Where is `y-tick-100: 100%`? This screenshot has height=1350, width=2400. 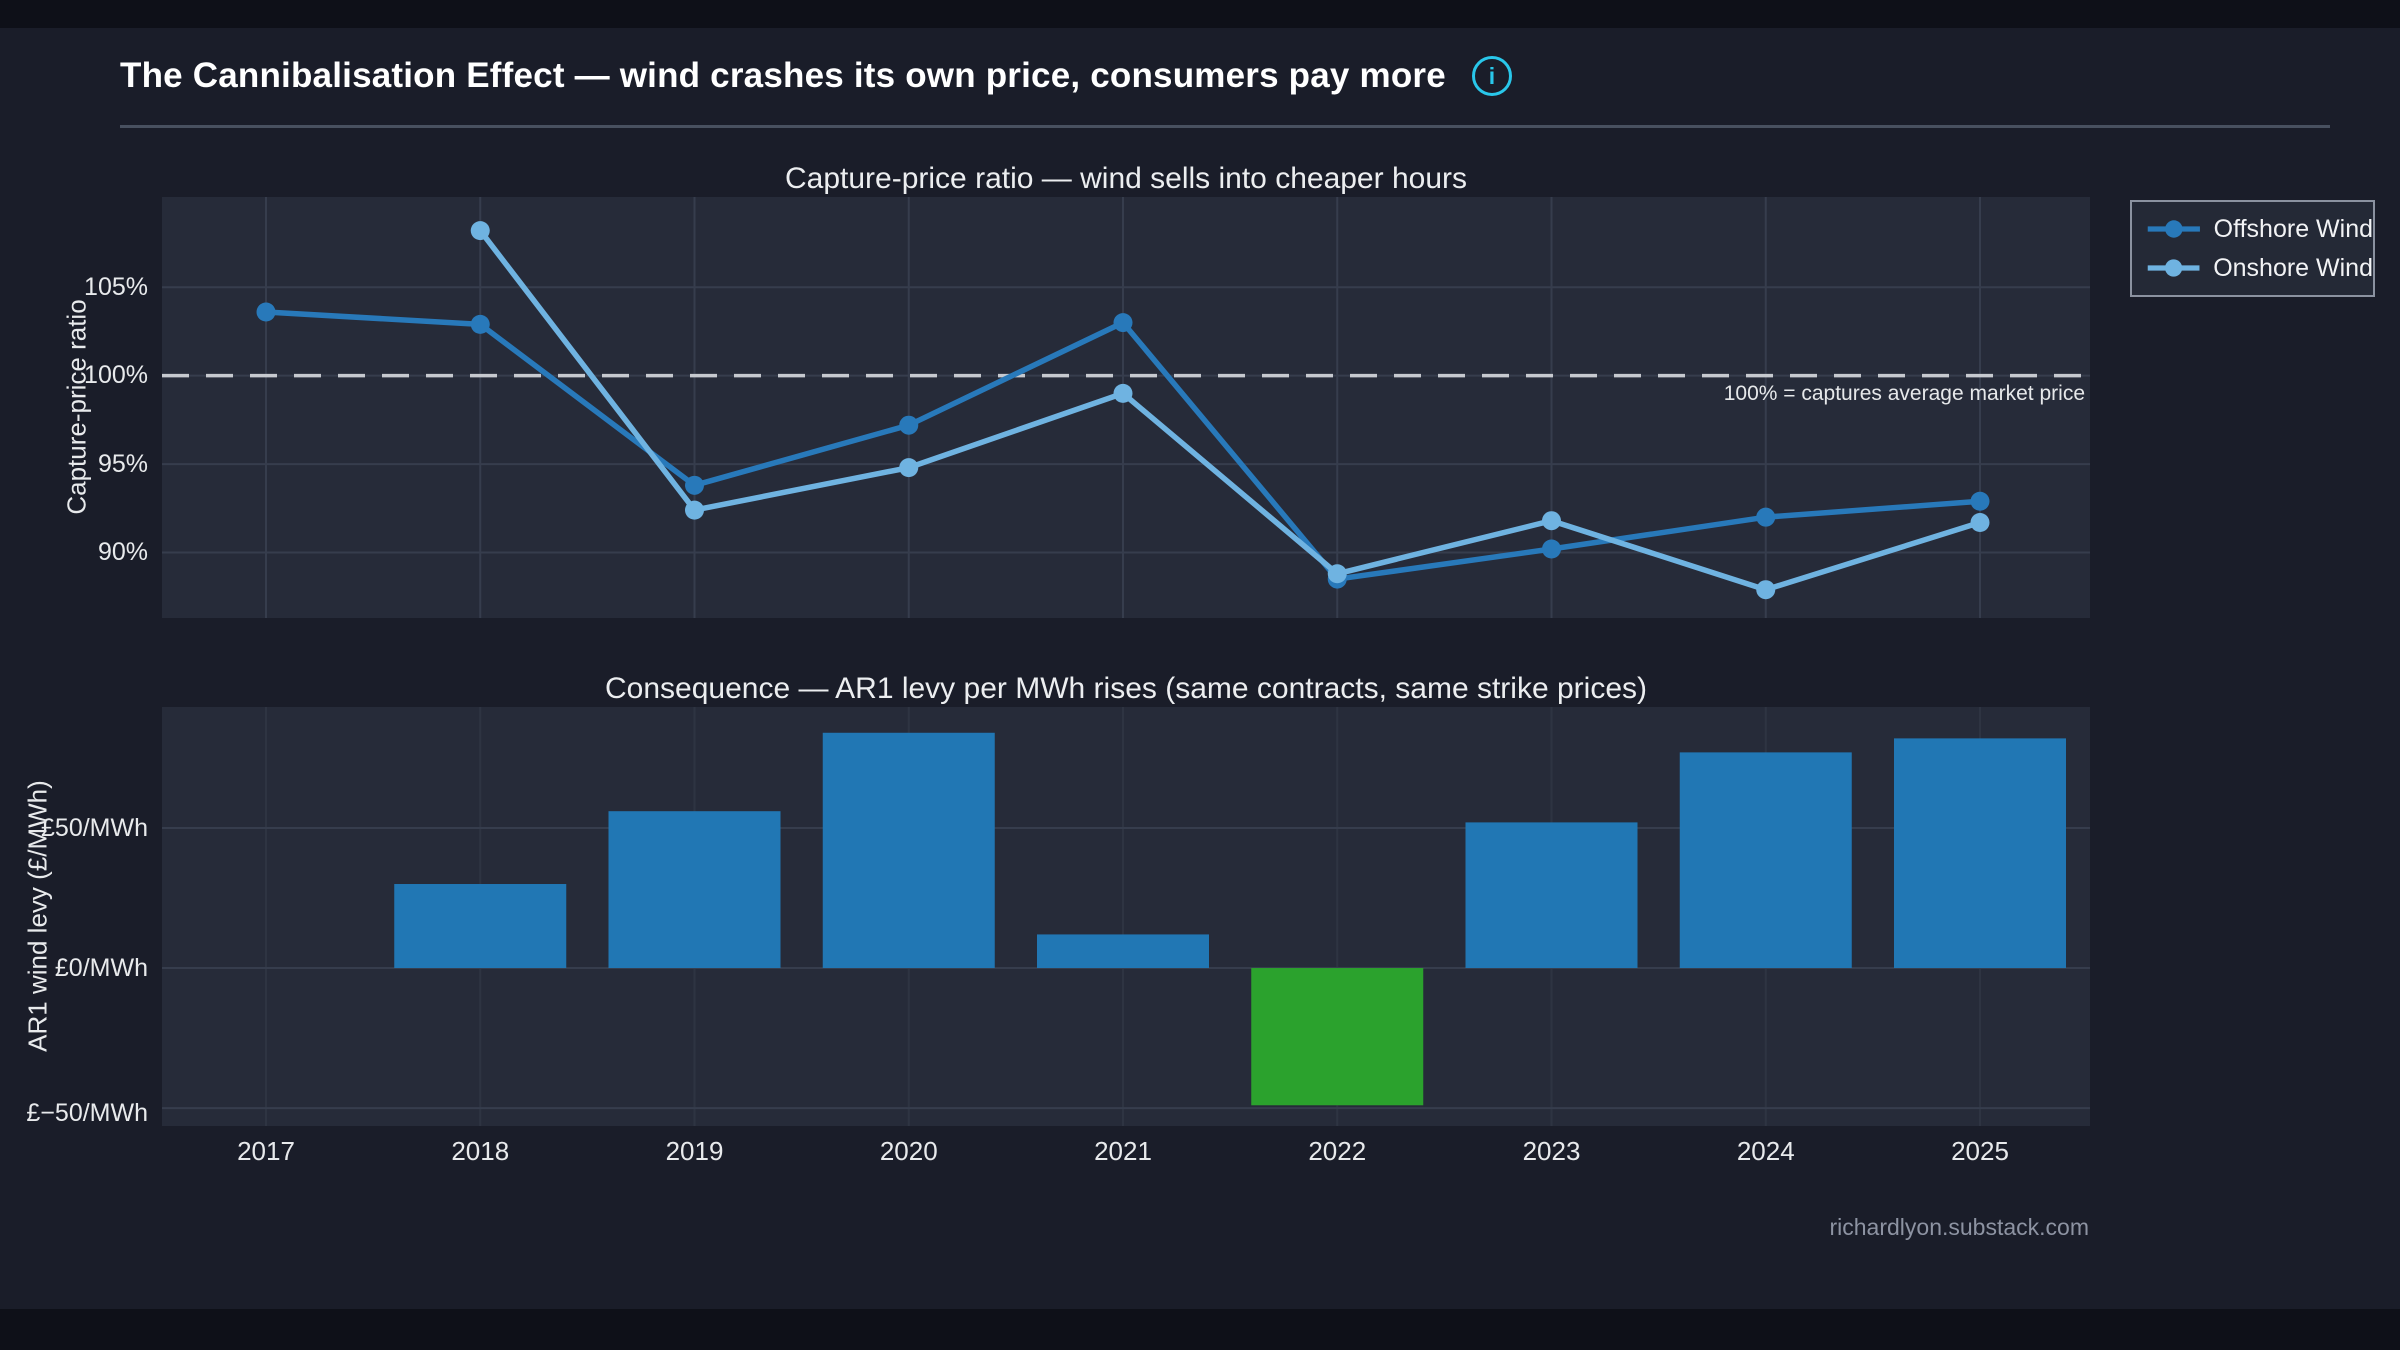 y-tick-100: 100% is located at coordinates (116, 375).